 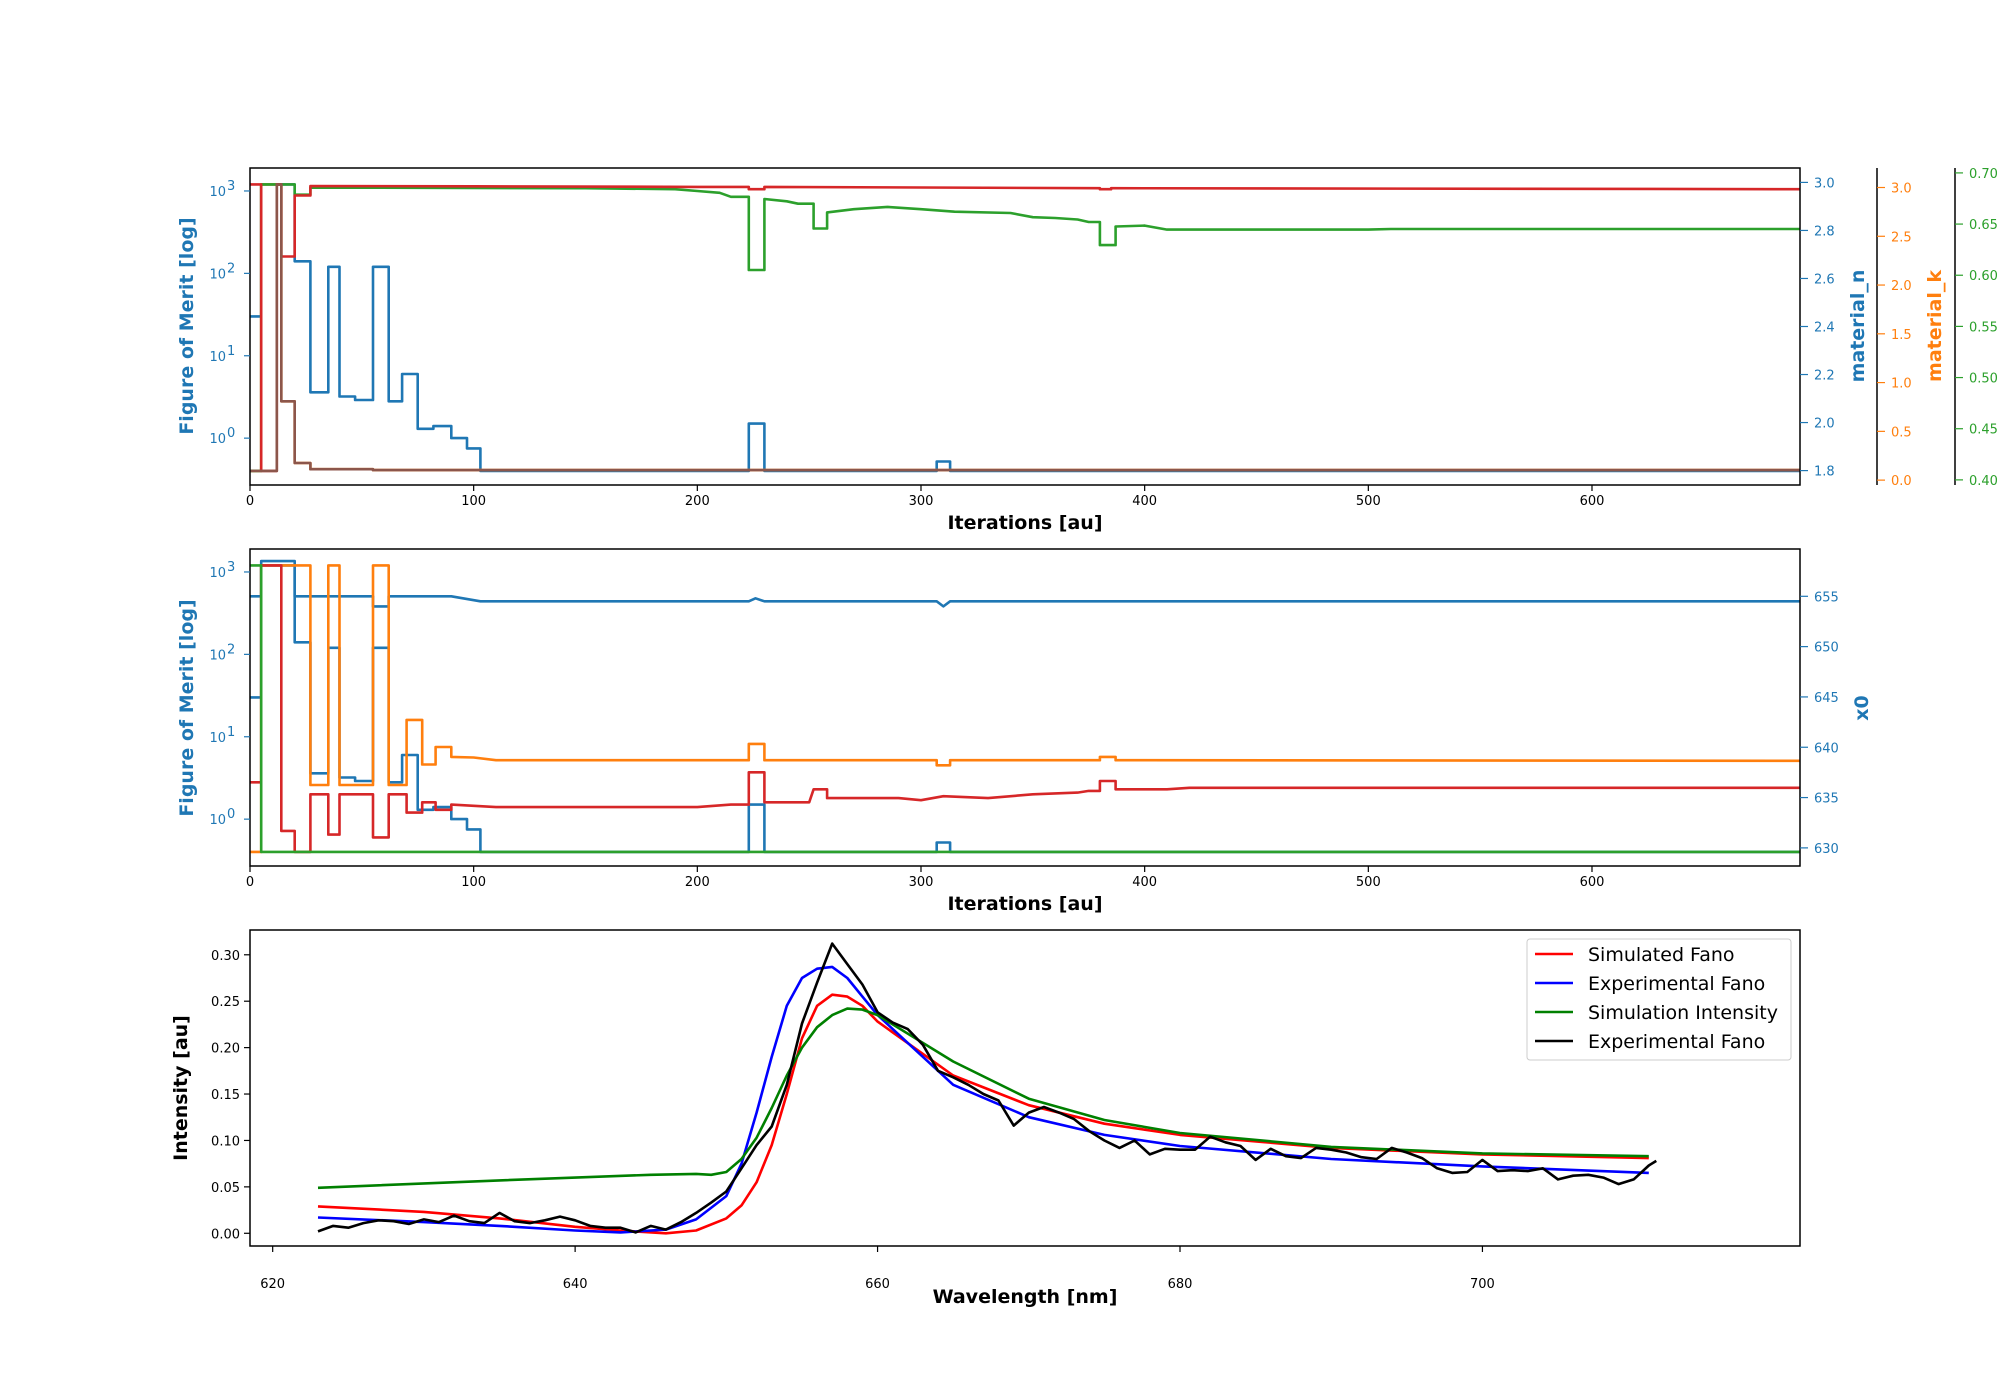 What do you see at coordinates (187, 325) in the screenshot?
I see `panel-1-y-label: Figure of Merit [log]` at bounding box center [187, 325].